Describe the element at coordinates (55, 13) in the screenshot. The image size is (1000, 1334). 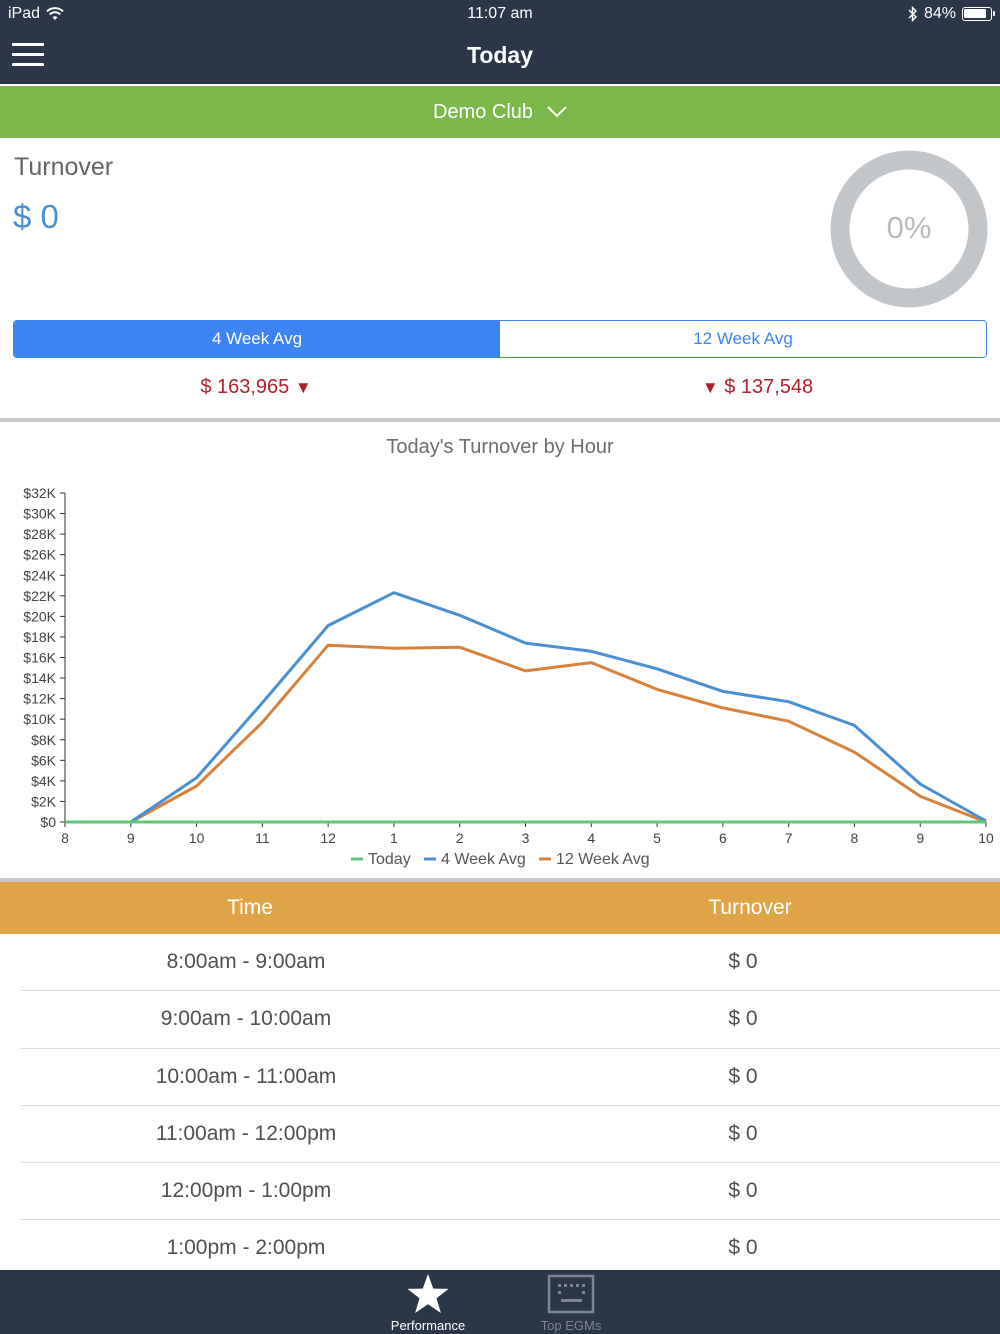
I see `wifi-icon` at that location.